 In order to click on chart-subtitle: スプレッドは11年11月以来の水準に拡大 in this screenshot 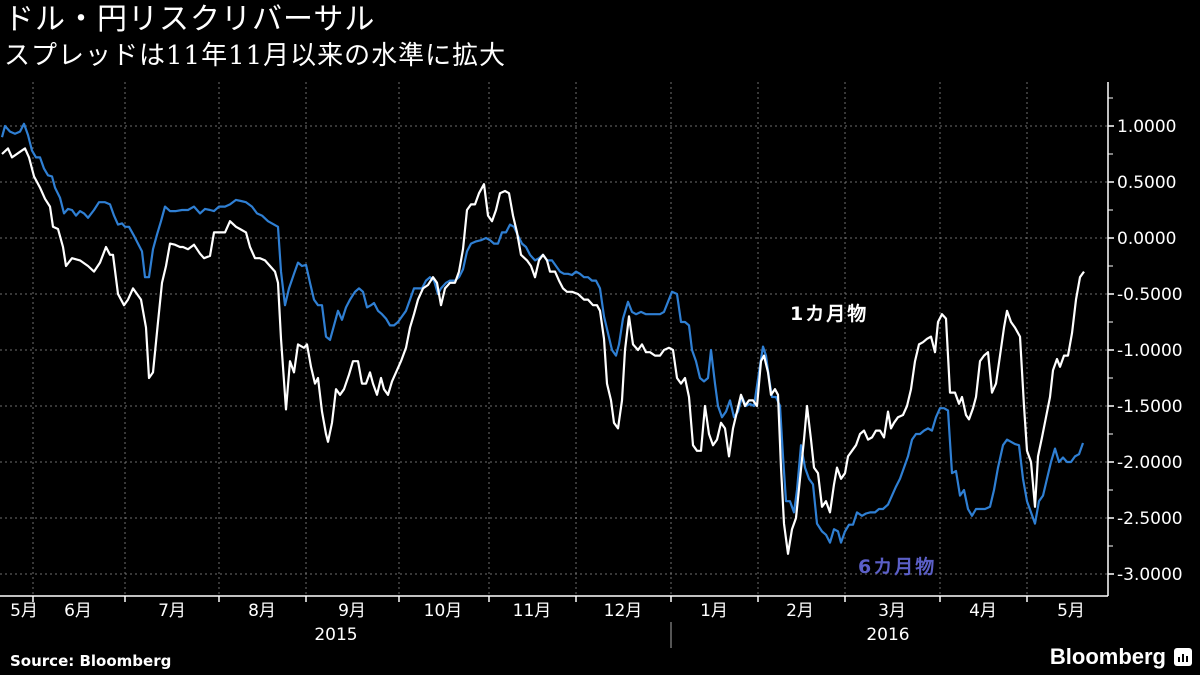, I will do `click(255, 56)`.